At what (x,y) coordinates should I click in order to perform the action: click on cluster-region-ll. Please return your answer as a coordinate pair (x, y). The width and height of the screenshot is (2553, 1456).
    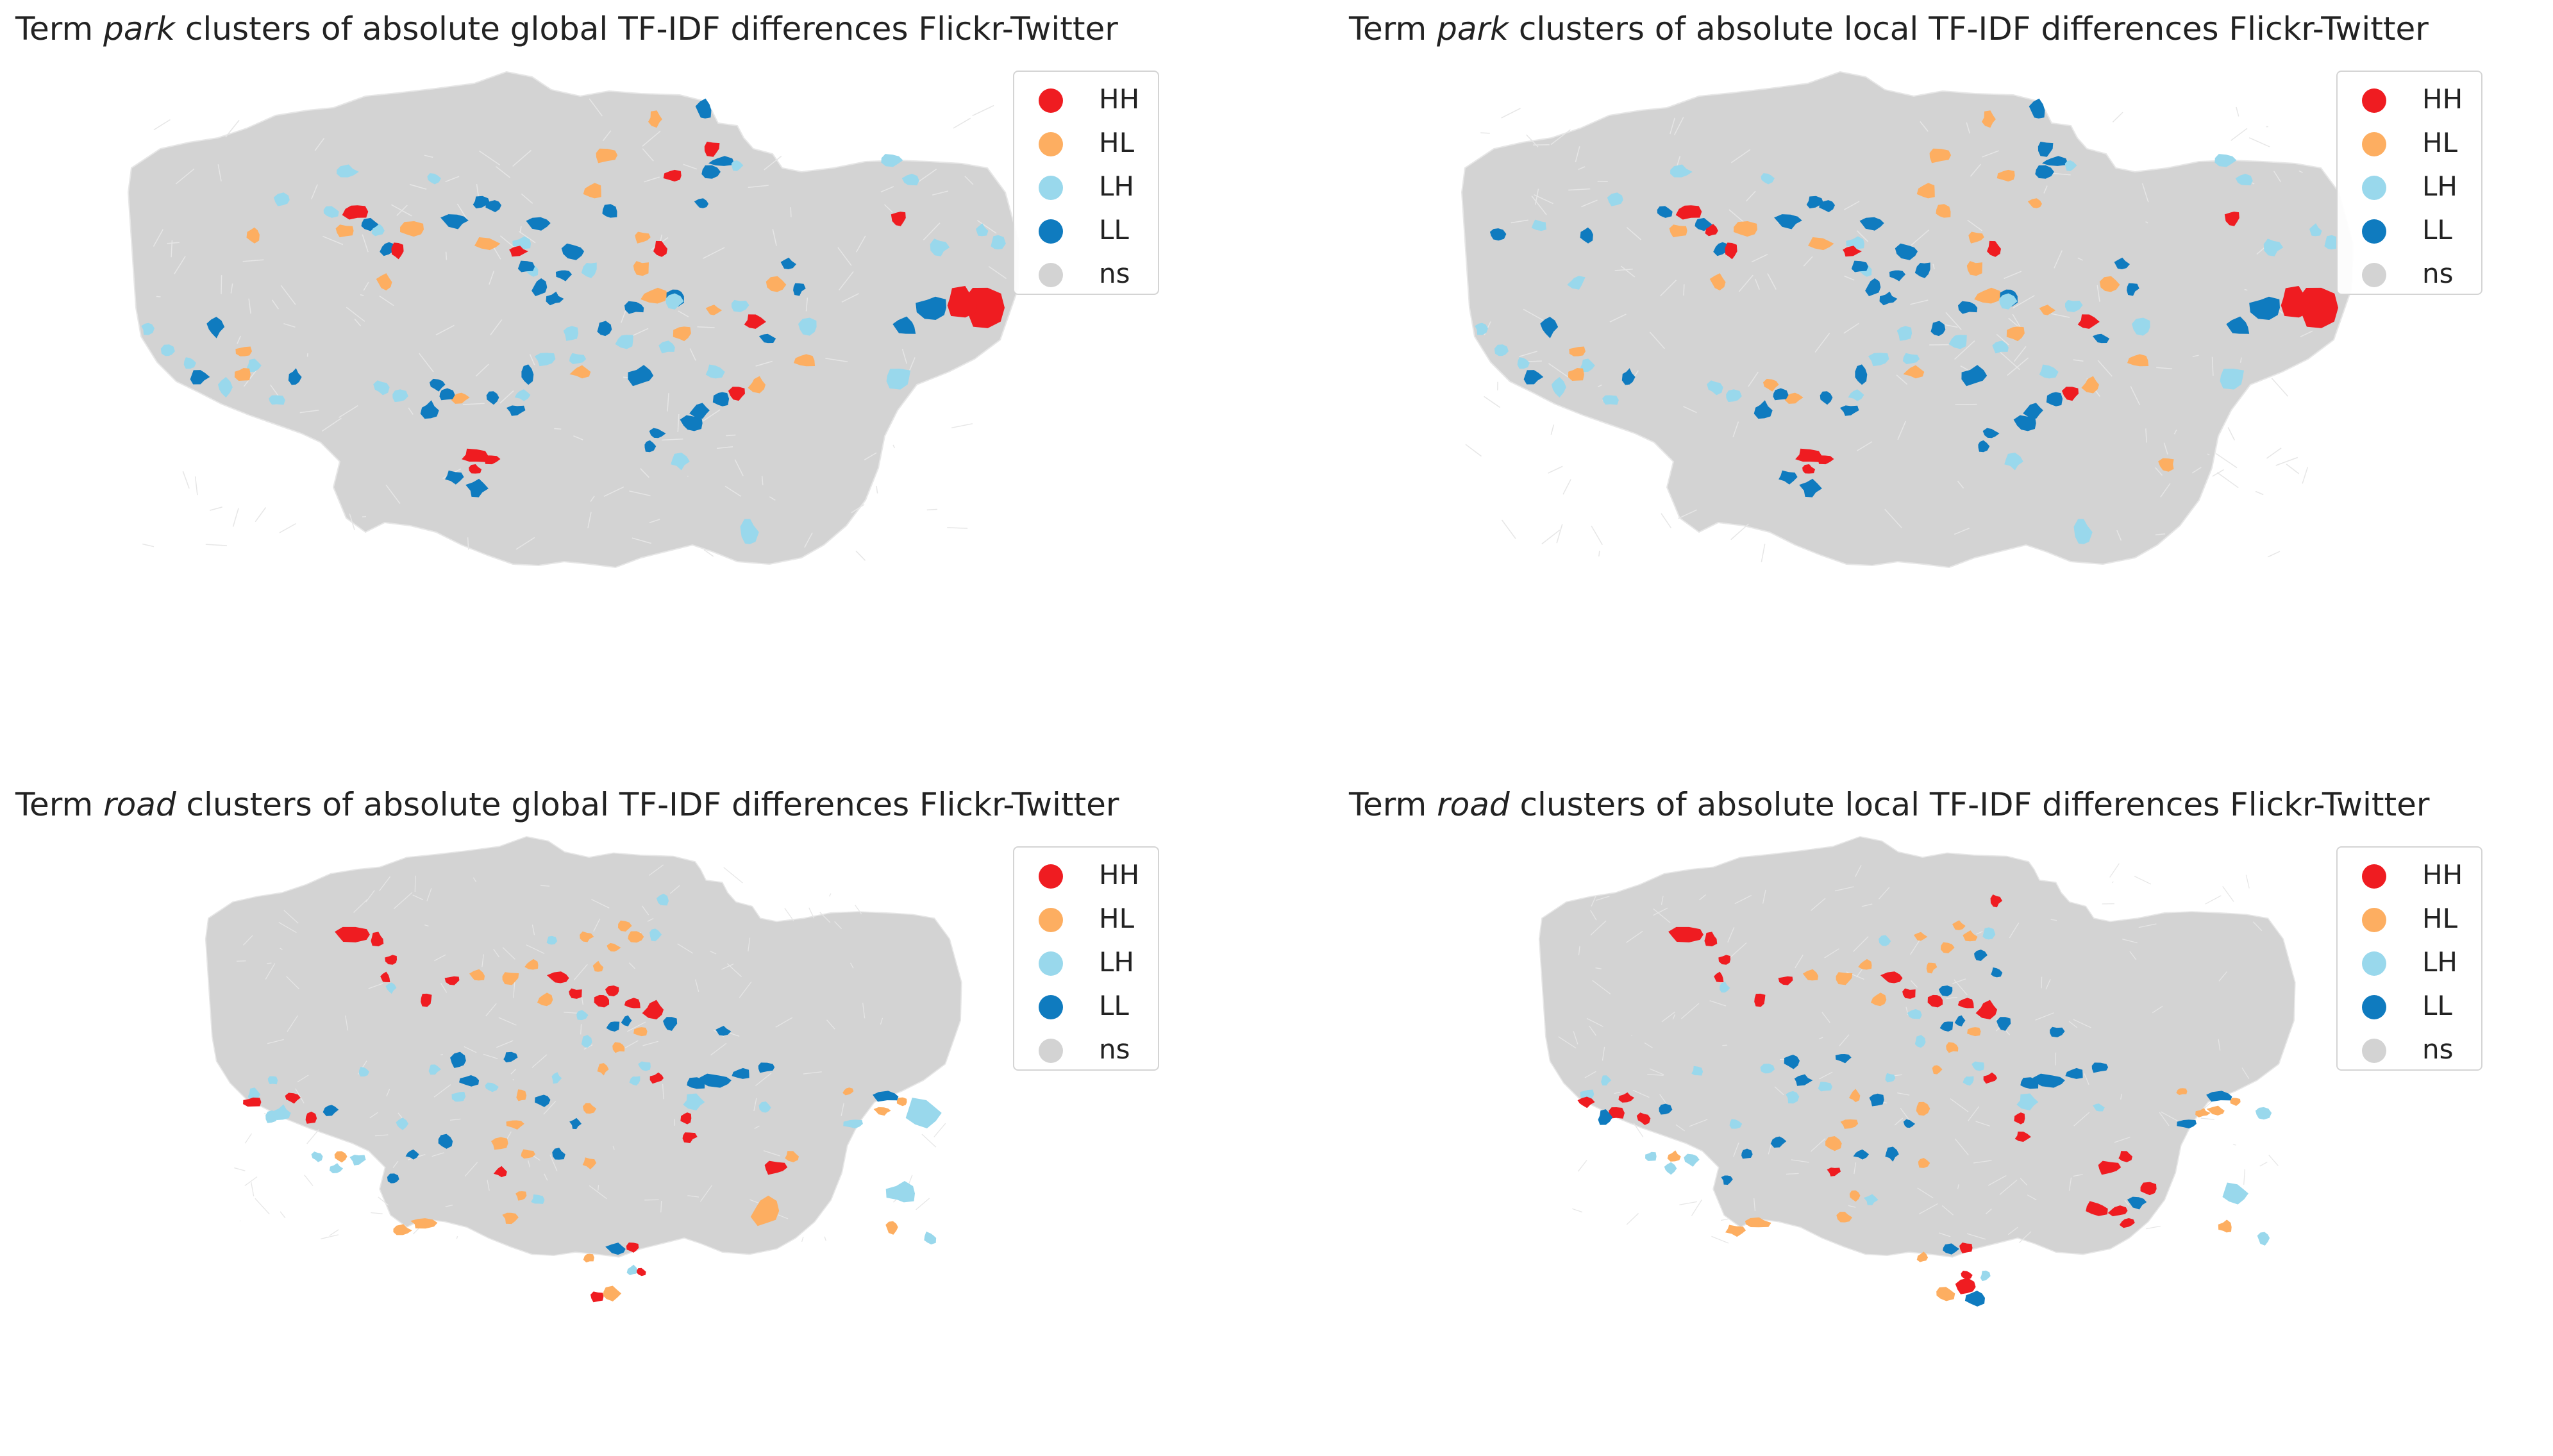
    Looking at the image, I should click on (1860, 267).